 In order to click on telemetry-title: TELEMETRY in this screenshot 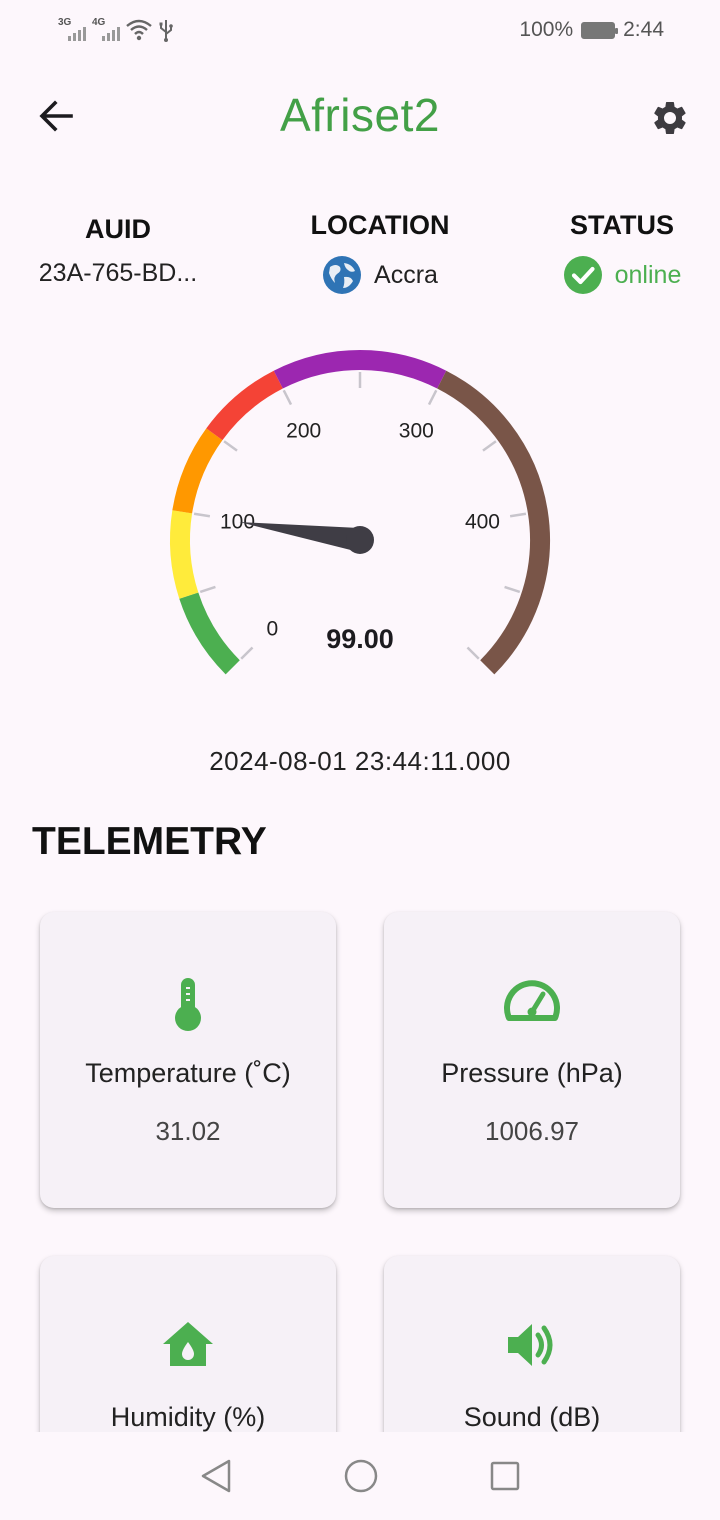, I will do `click(149, 841)`.